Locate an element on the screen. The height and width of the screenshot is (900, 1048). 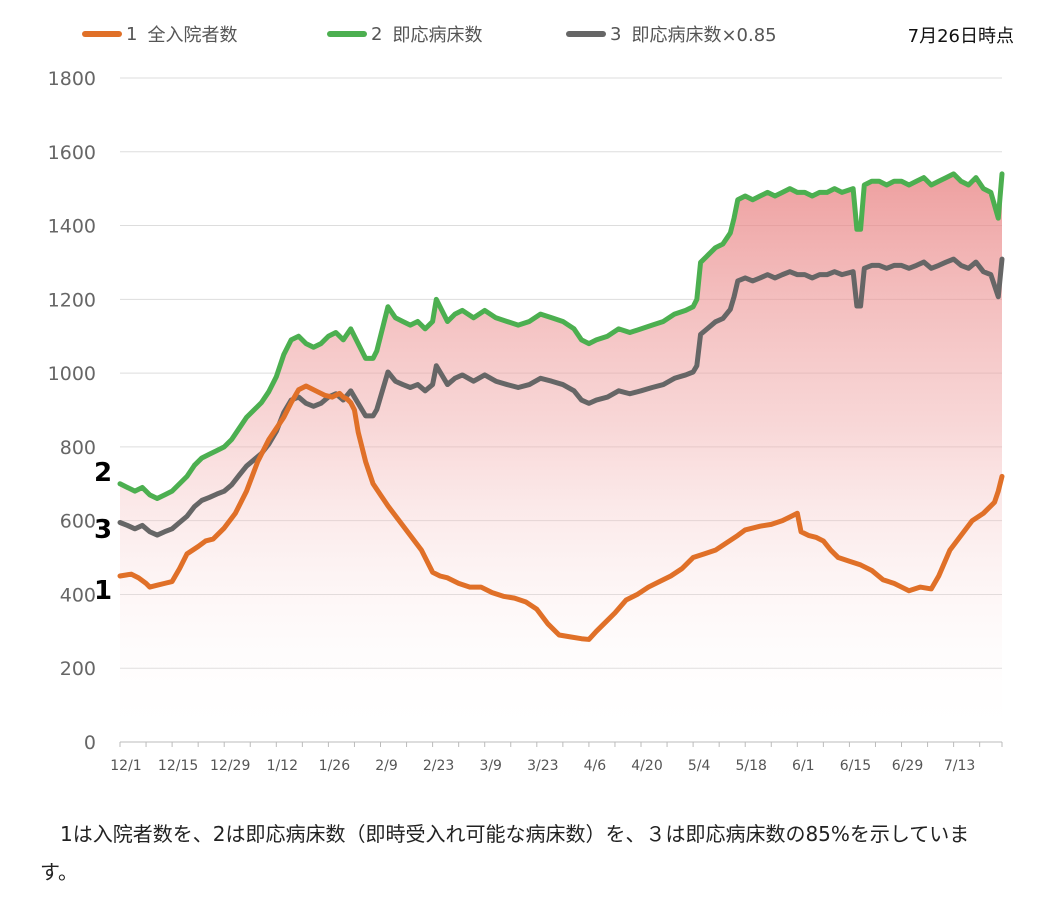
y-tick-label-600: 600 is located at coordinates (78, 522).